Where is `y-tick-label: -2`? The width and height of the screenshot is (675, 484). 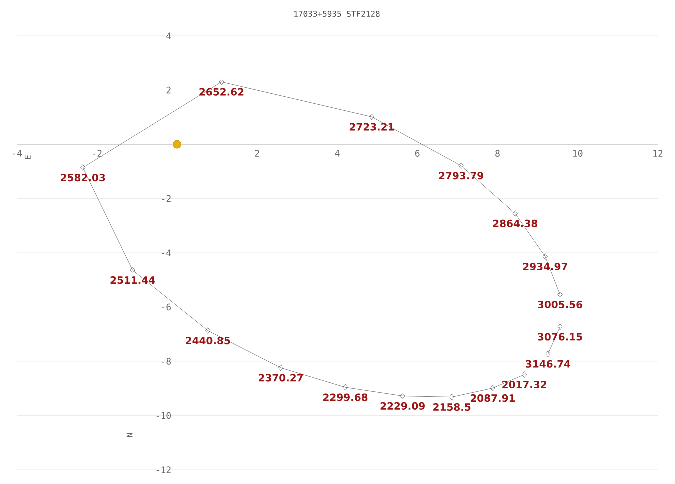 y-tick-label: -2 is located at coordinates (166, 198).